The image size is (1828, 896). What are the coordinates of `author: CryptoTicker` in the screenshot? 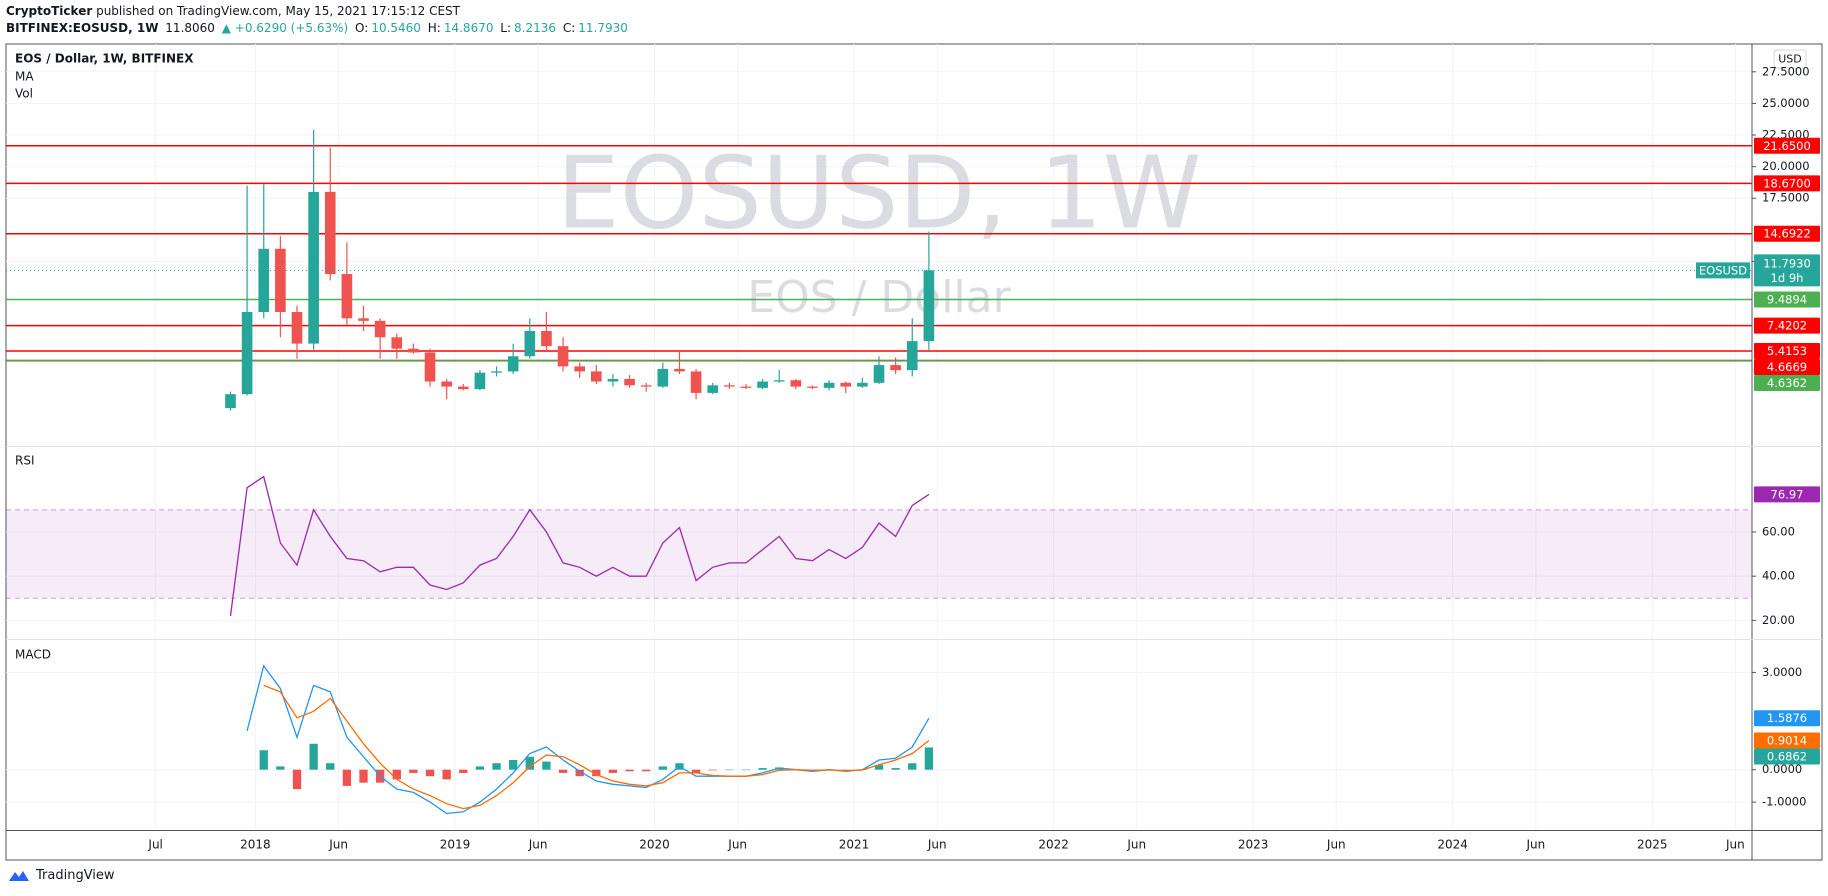 It's located at (49, 11).